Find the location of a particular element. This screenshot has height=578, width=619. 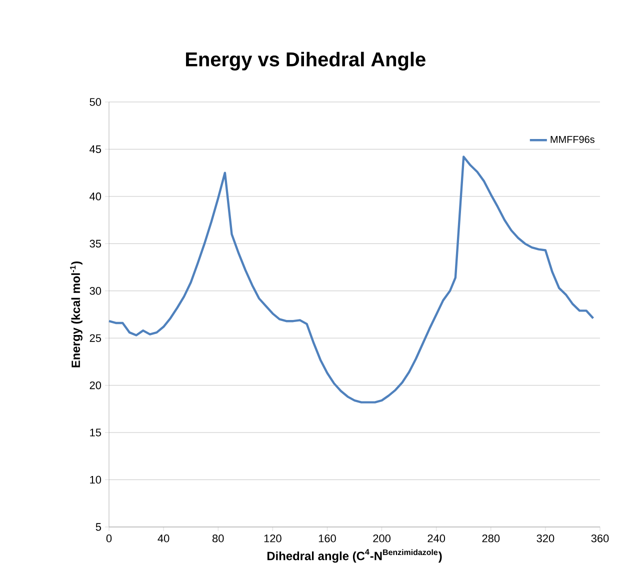

y-tick-label: 25 is located at coordinates (96, 338).